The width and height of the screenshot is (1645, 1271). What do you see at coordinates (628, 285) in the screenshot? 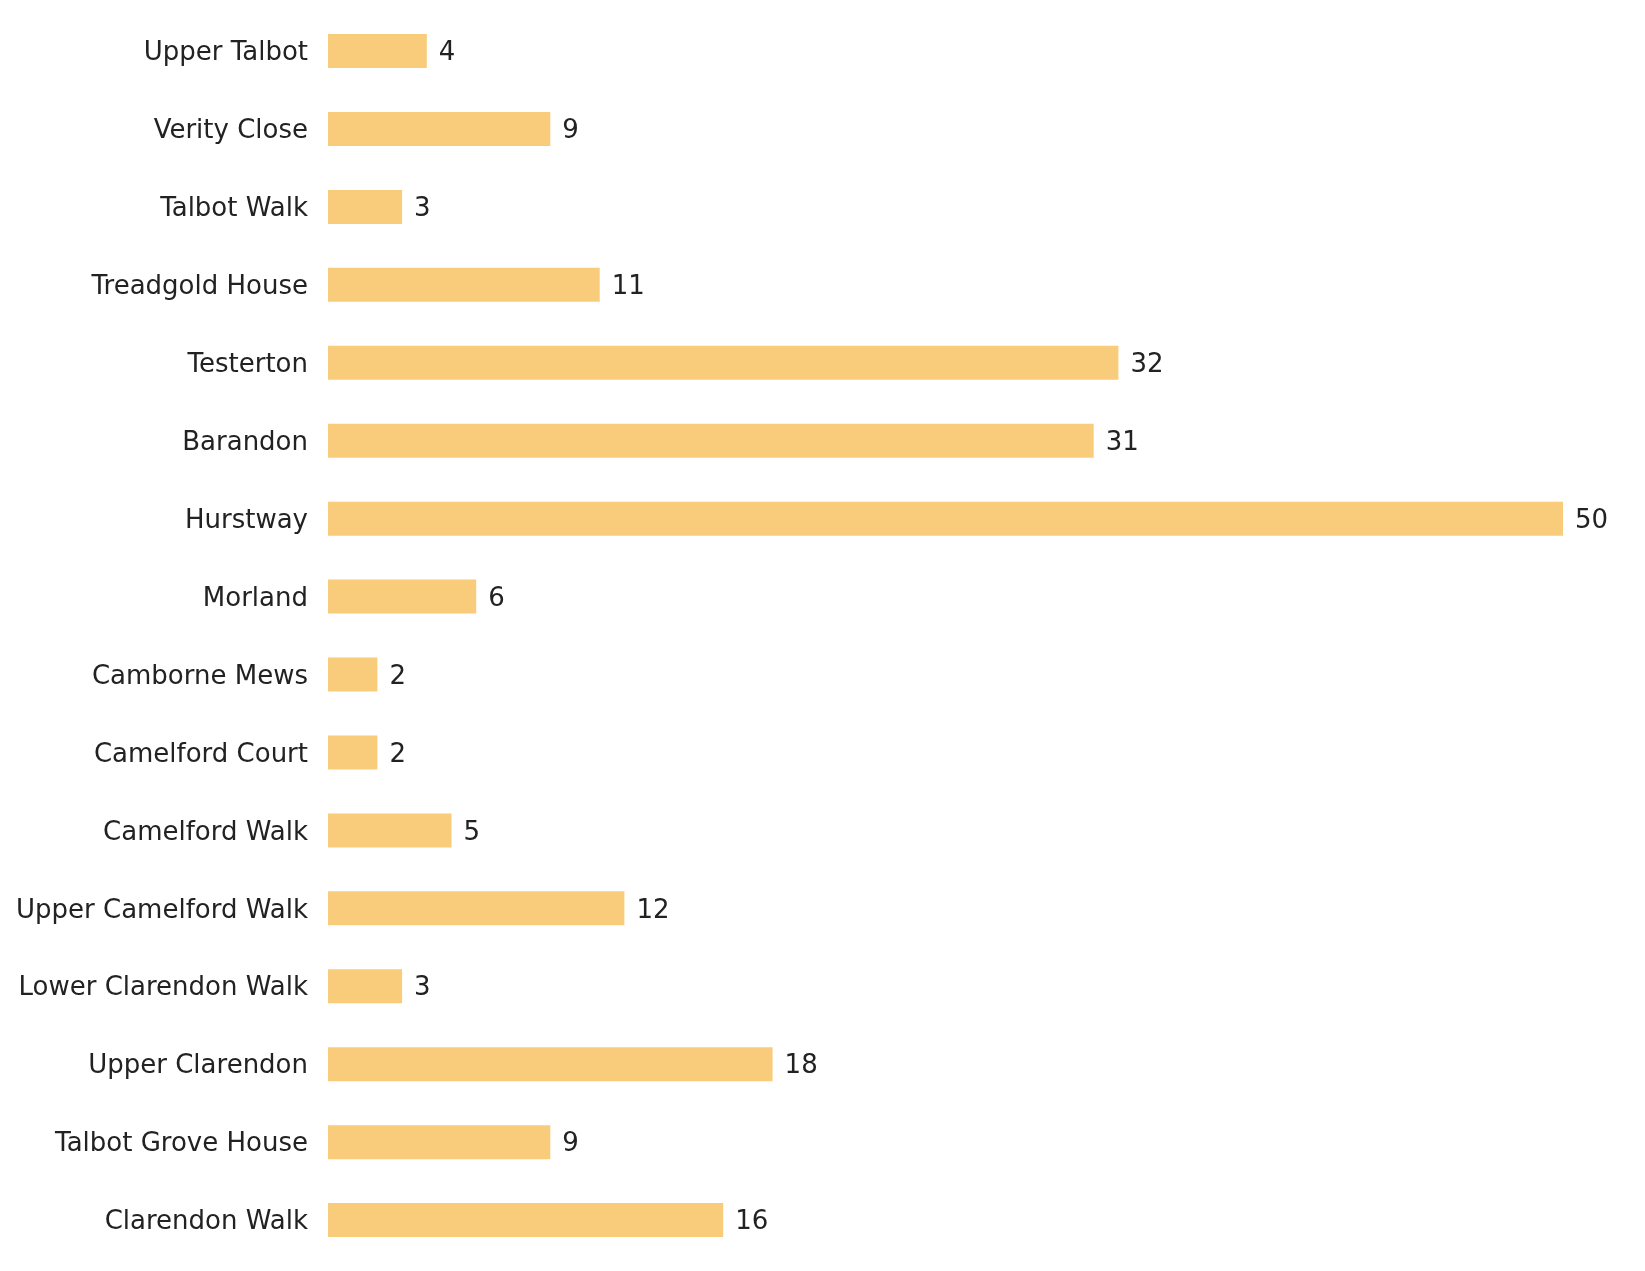
I see `data-label: 11` at bounding box center [628, 285].